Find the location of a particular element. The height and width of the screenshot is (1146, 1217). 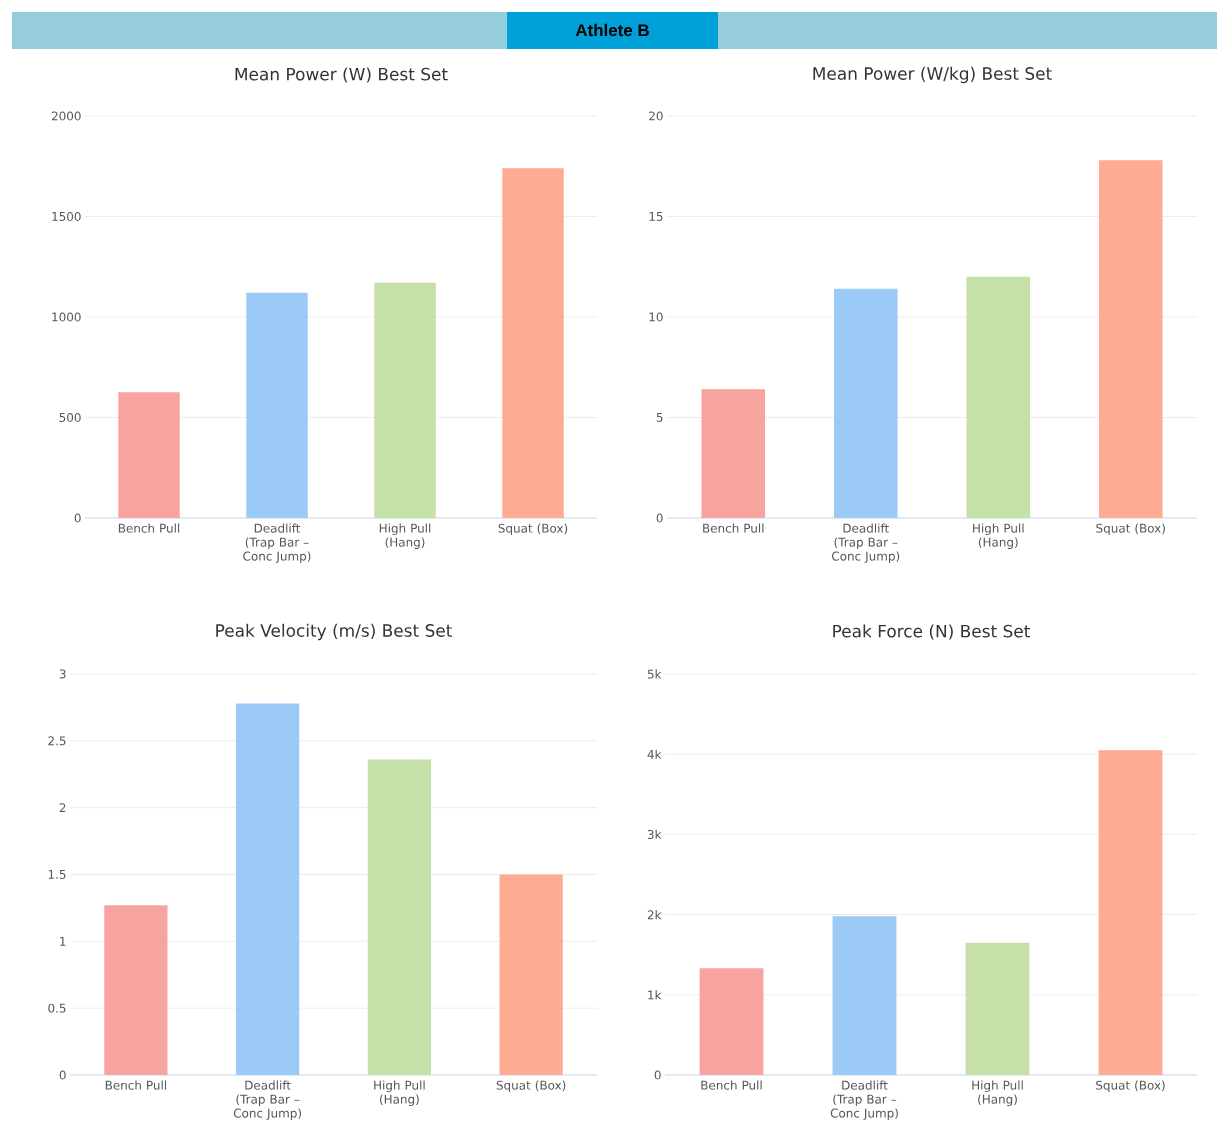

y-tick-label: 2.5 is located at coordinates (57, 741).